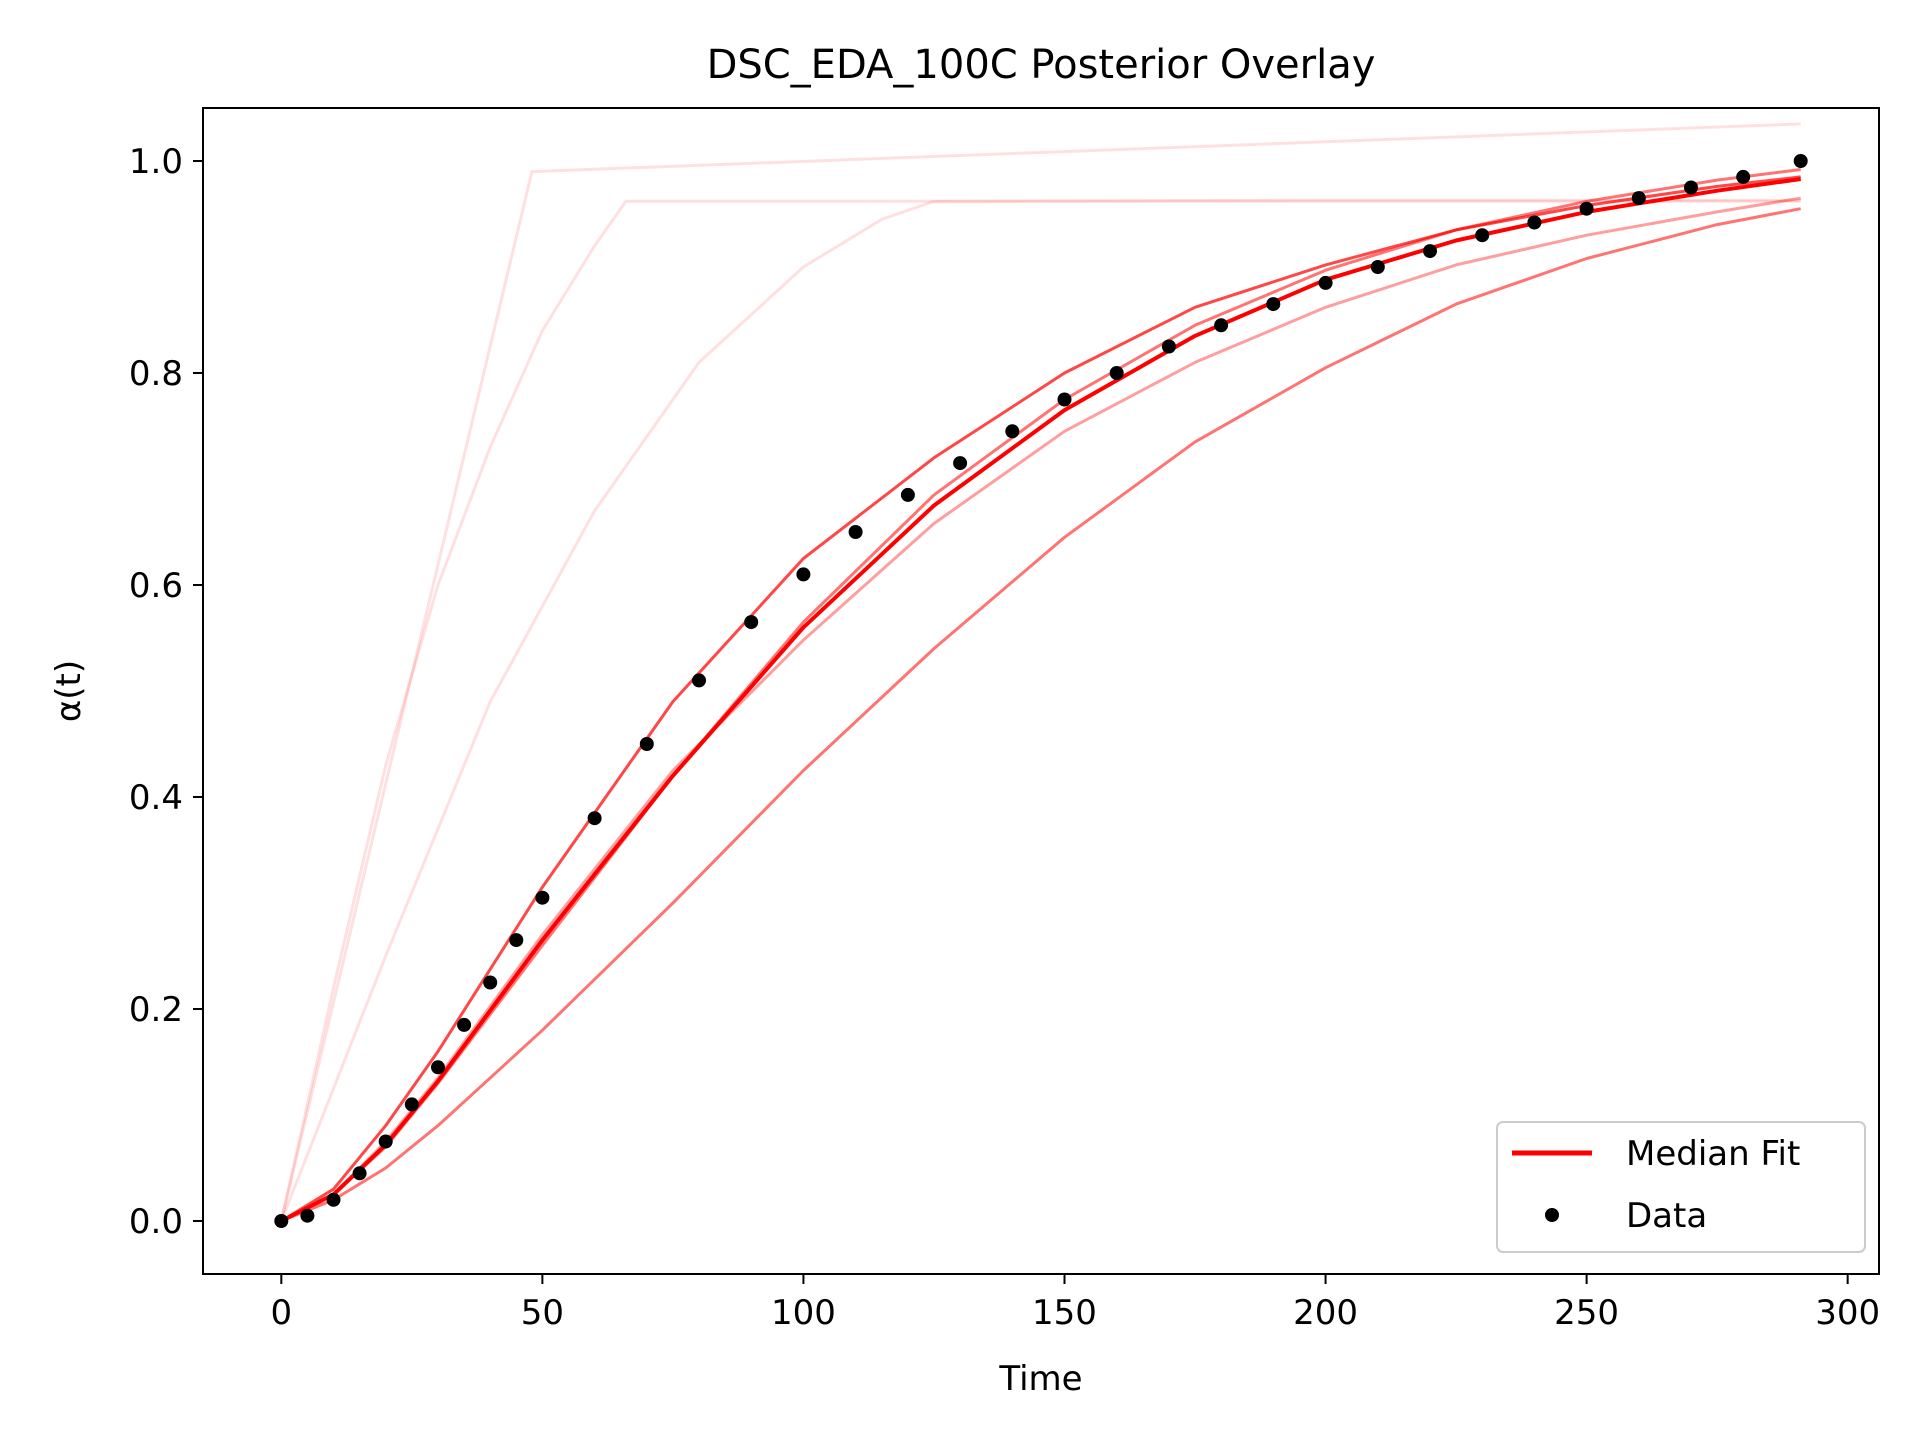  Describe the element at coordinates (281, 1313) in the screenshot. I see `x-tick-label: 0` at that location.